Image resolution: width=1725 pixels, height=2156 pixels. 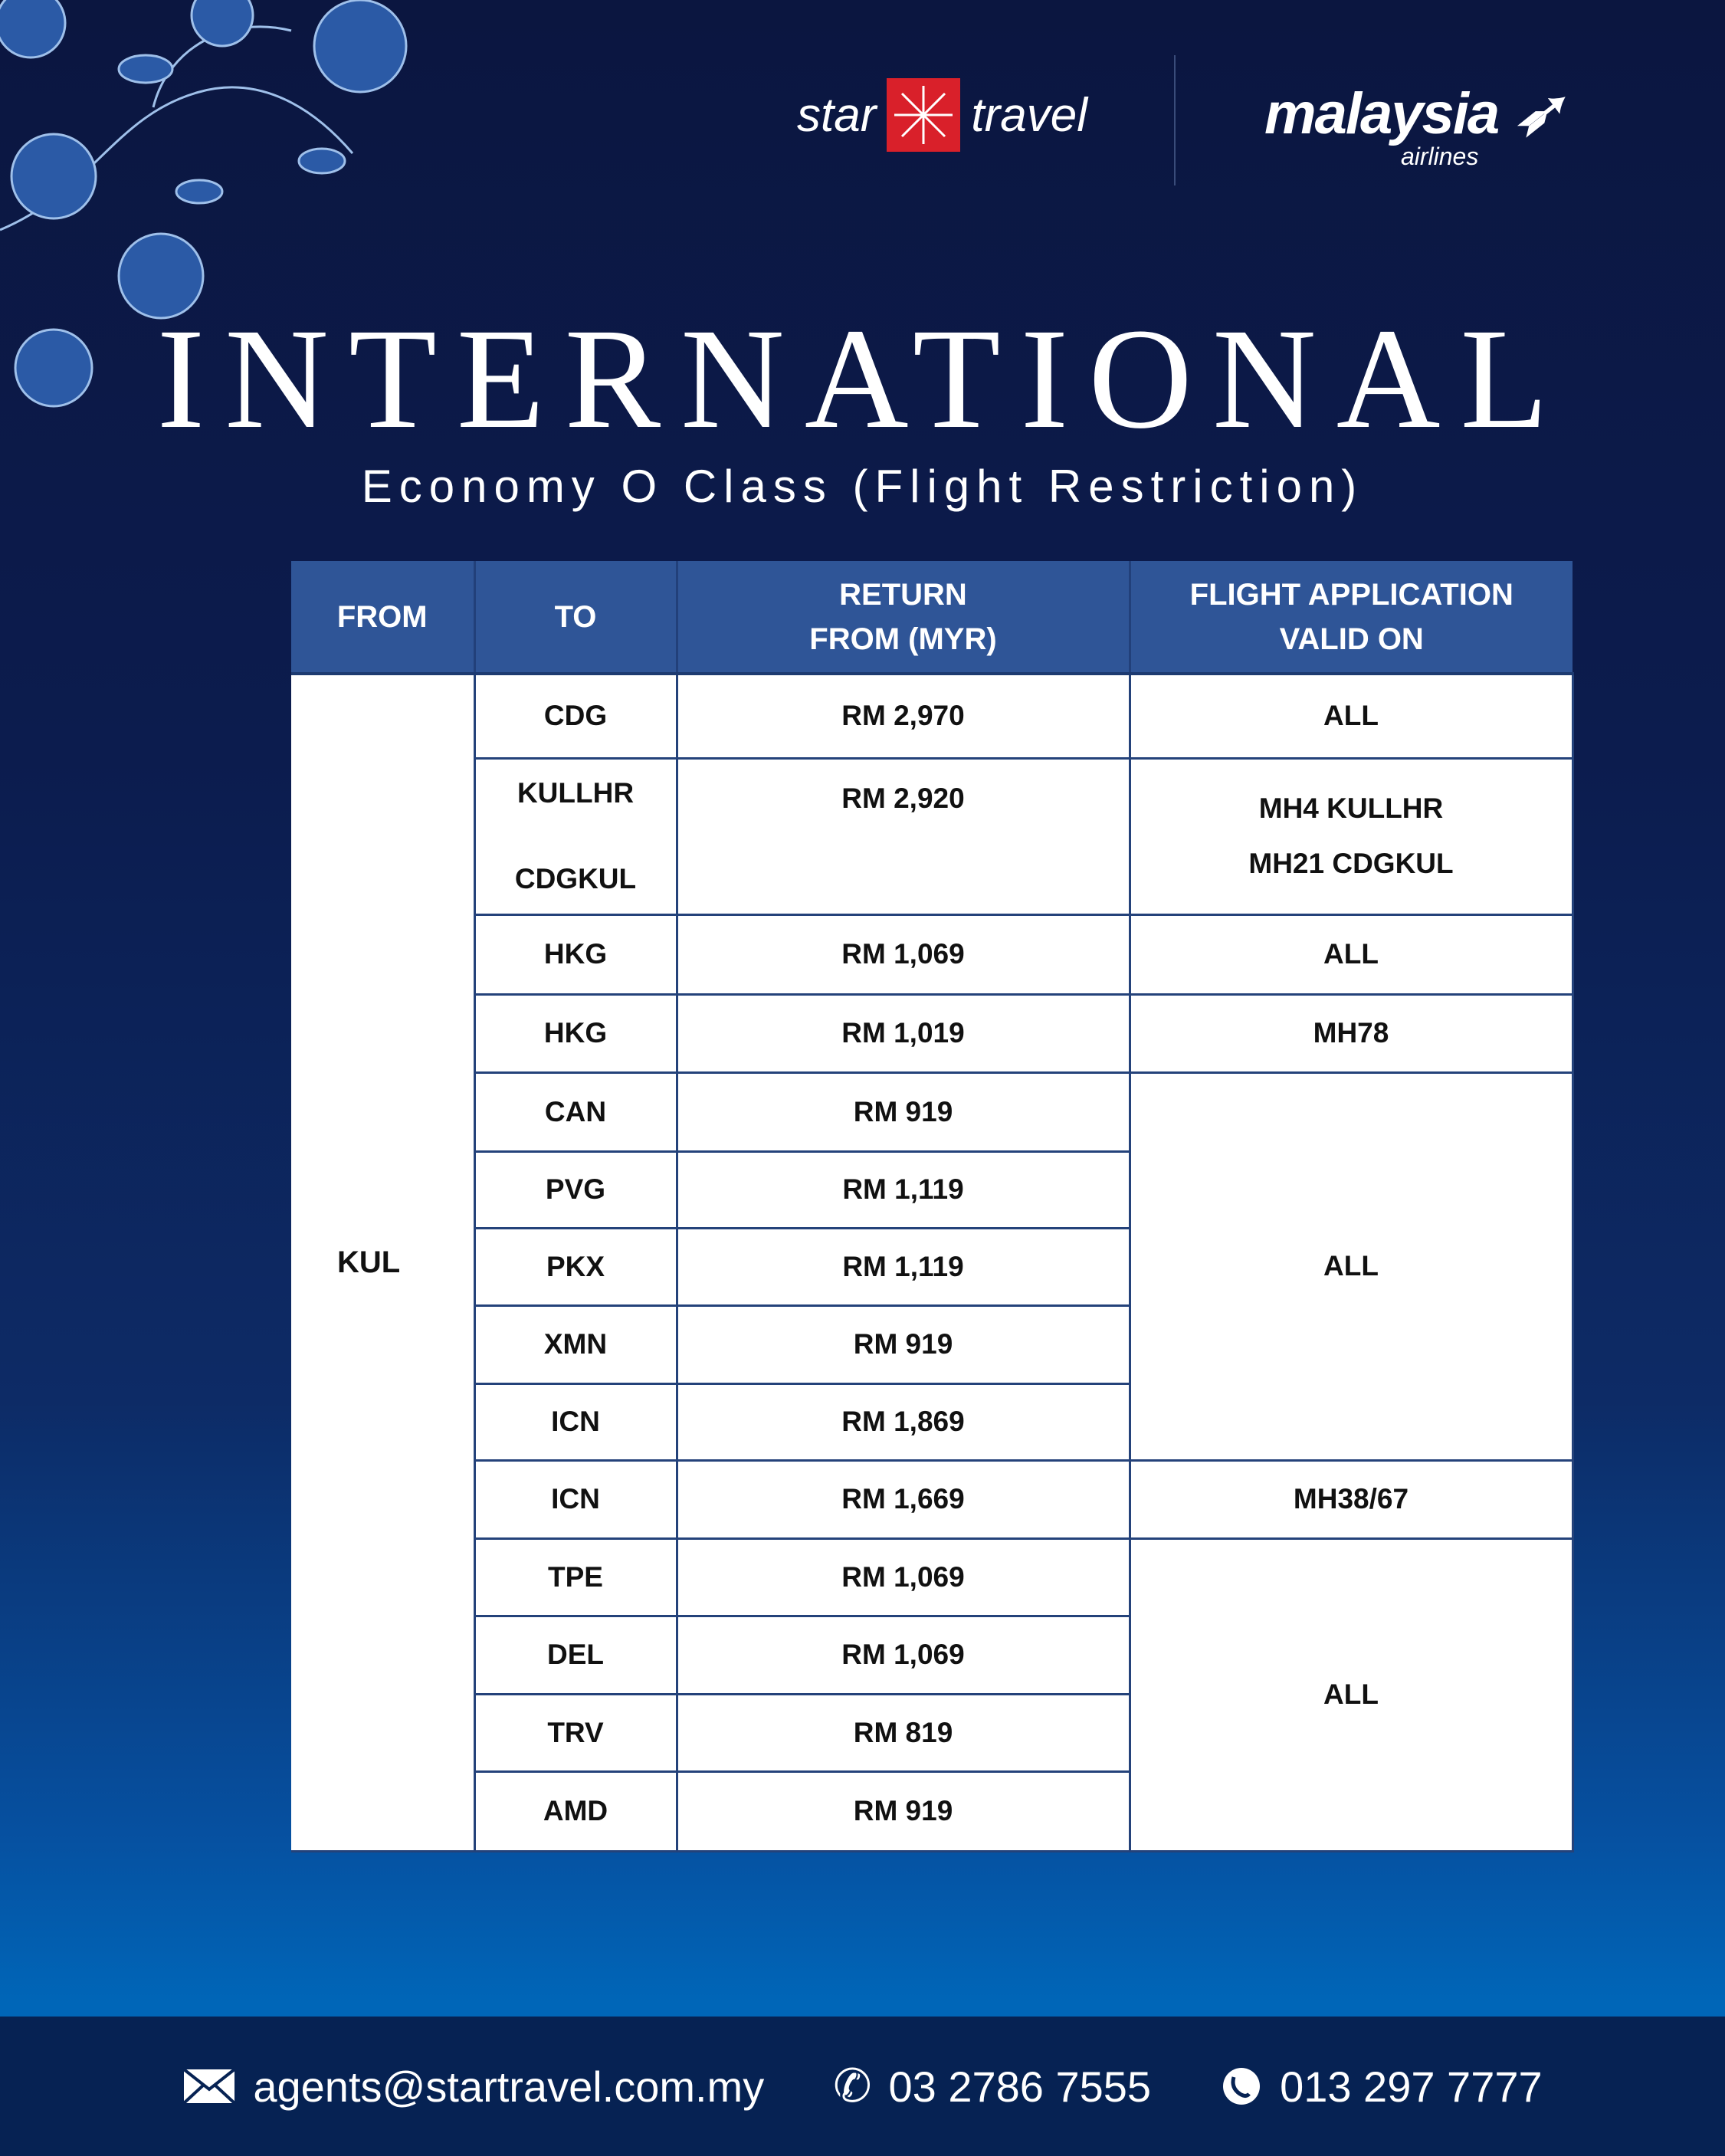 I want to click on table-row: HKG RM 1,019 MH78, so click(x=932, y=1033).